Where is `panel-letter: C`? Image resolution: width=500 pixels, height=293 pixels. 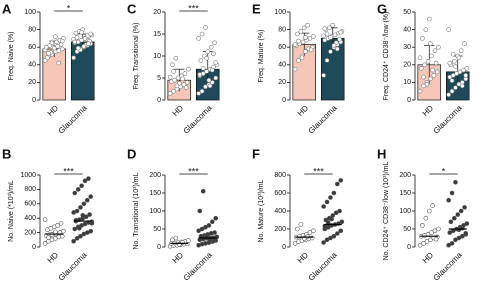 panel-letter: C is located at coordinates (132, 8).